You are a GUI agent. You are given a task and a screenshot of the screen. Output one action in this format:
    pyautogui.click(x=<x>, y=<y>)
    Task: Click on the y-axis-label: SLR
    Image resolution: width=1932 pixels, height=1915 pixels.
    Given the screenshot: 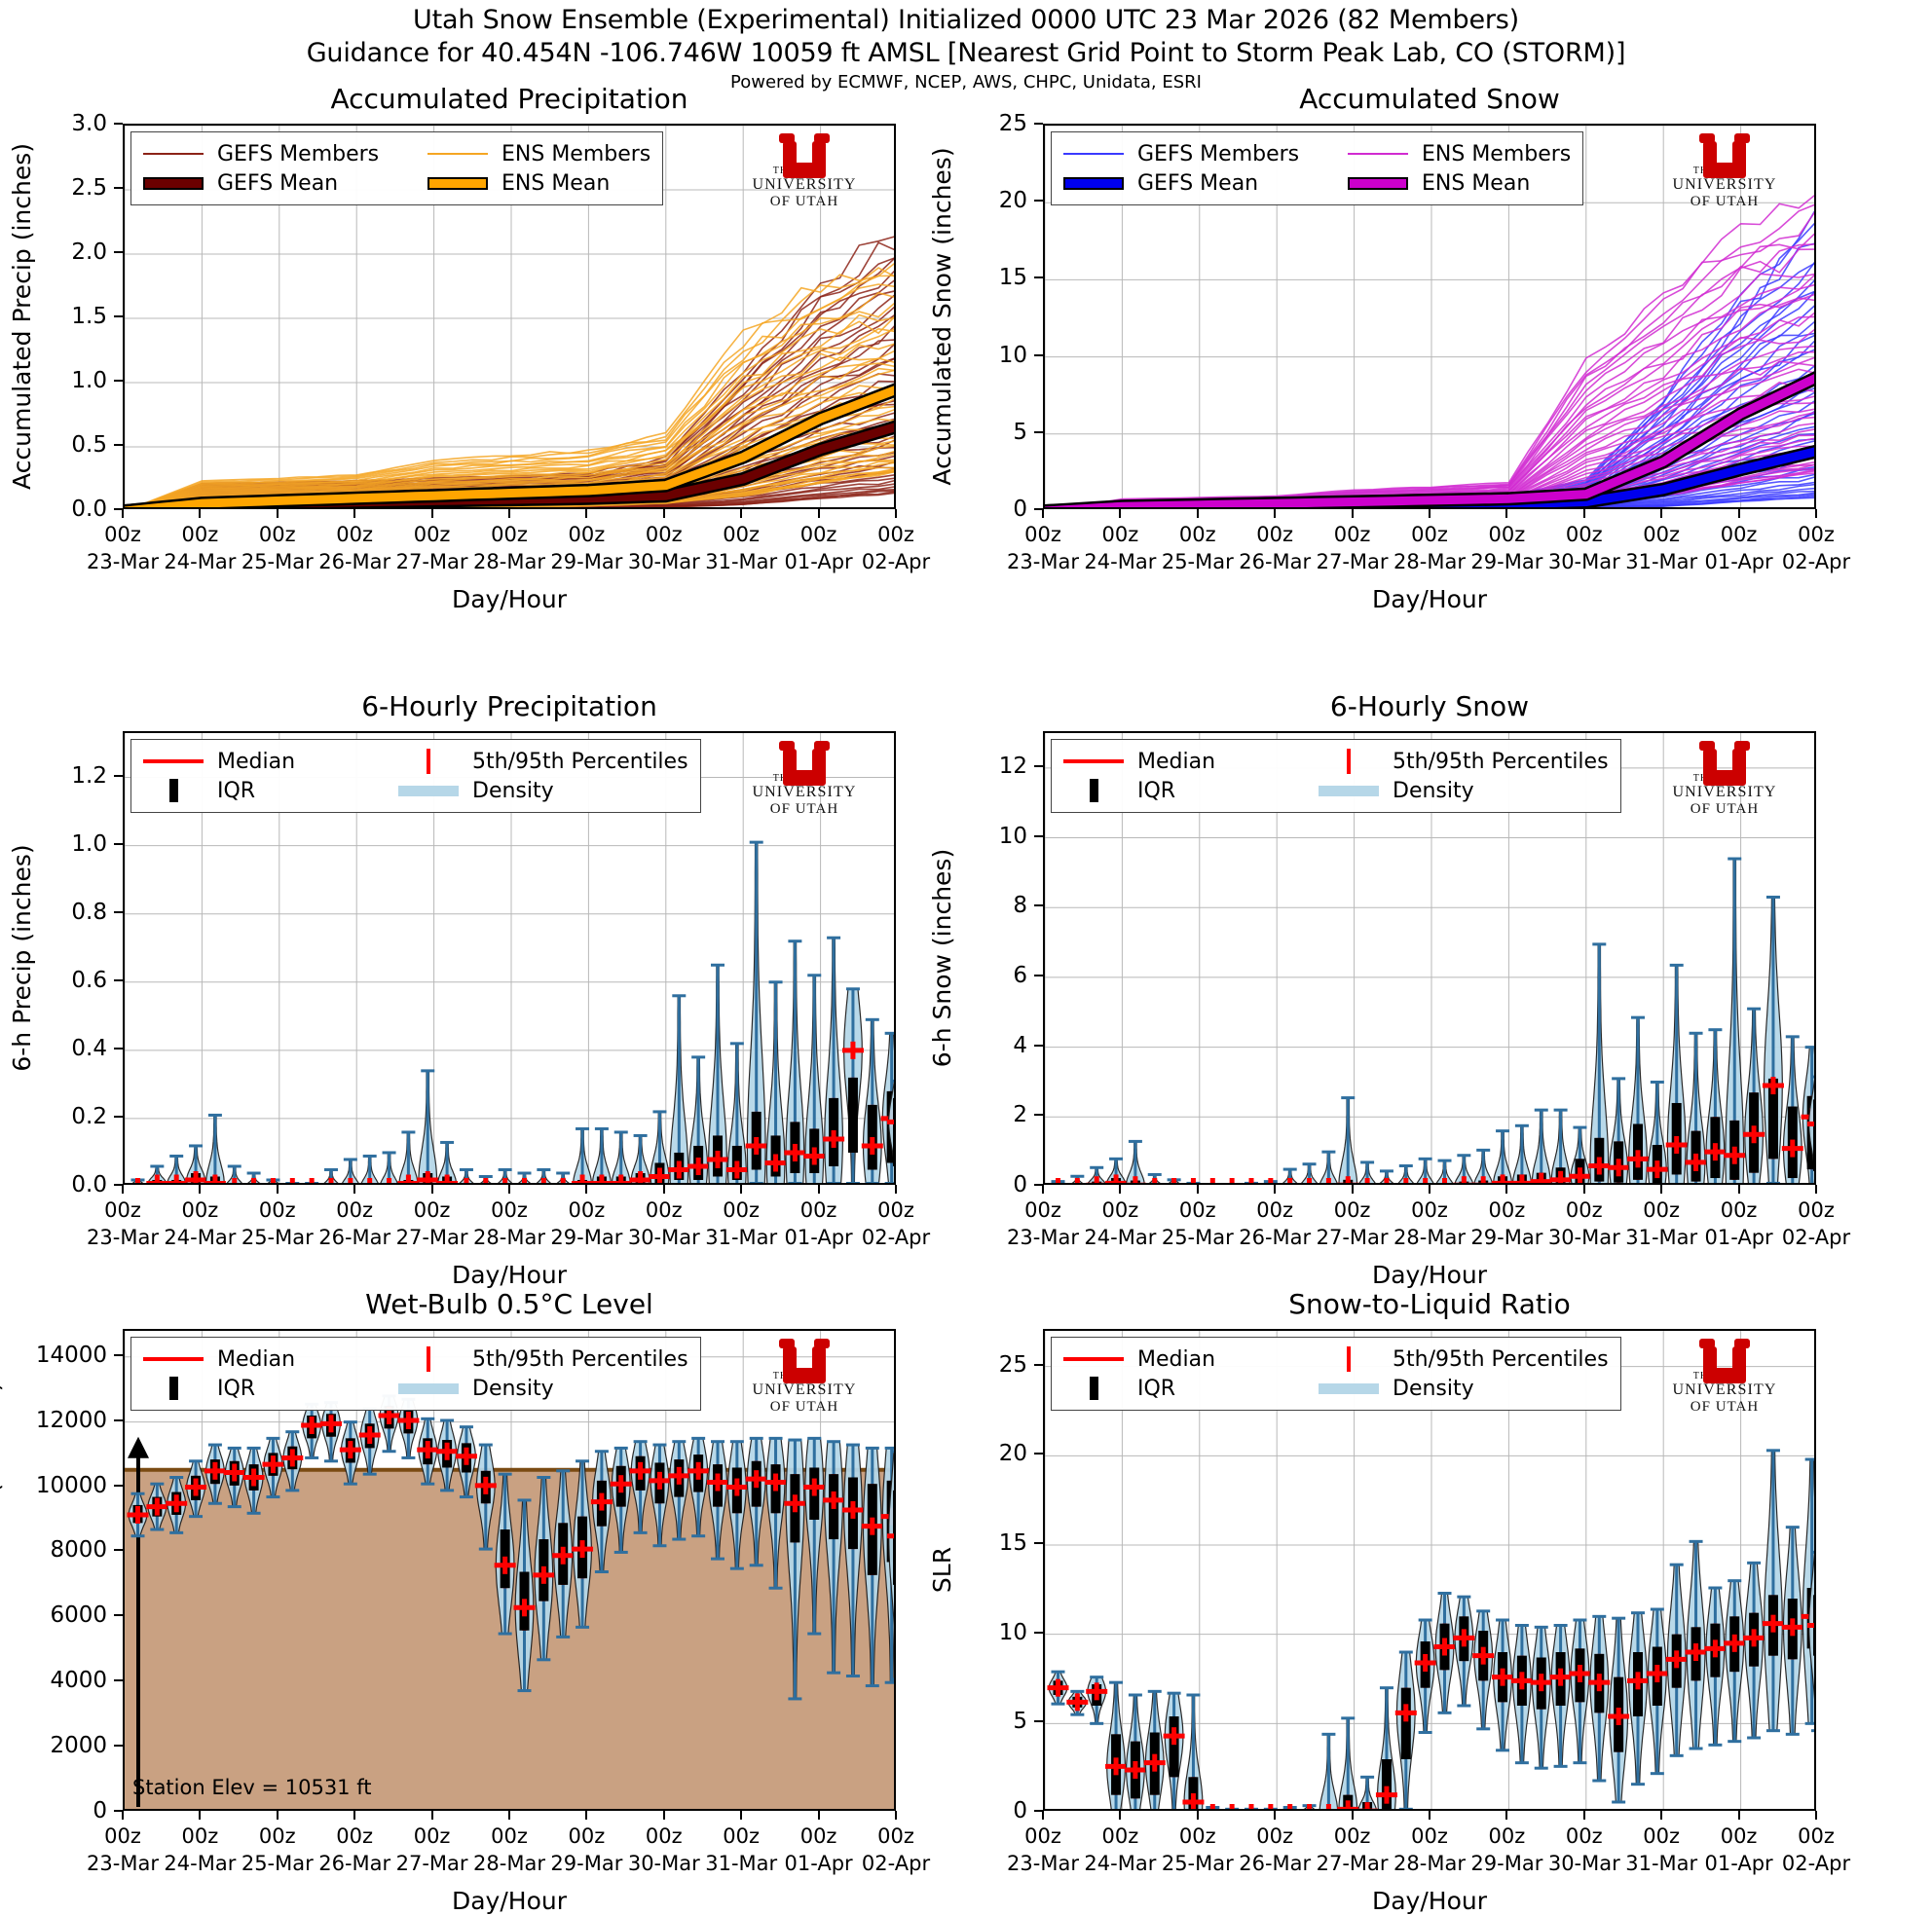 What is the action you would take?
    pyautogui.click(x=942, y=1570)
    